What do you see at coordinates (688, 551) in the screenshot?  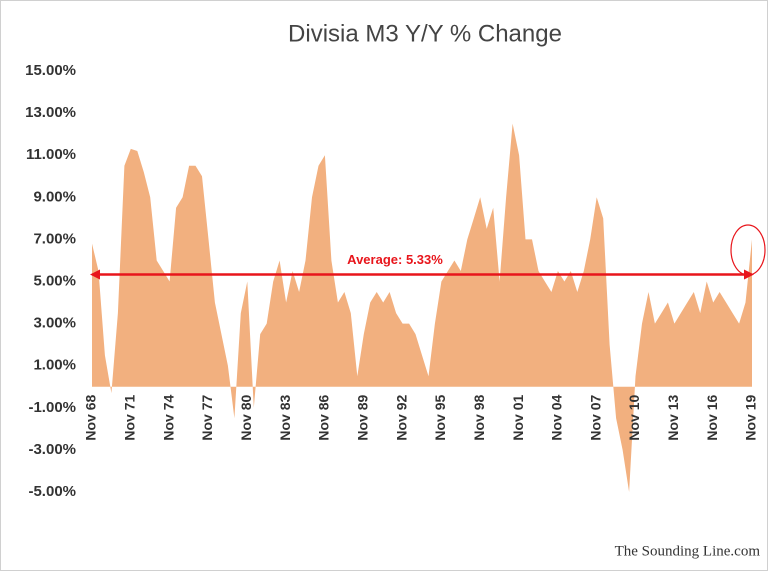 I see `source: The Sounding Line.com` at bounding box center [688, 551].